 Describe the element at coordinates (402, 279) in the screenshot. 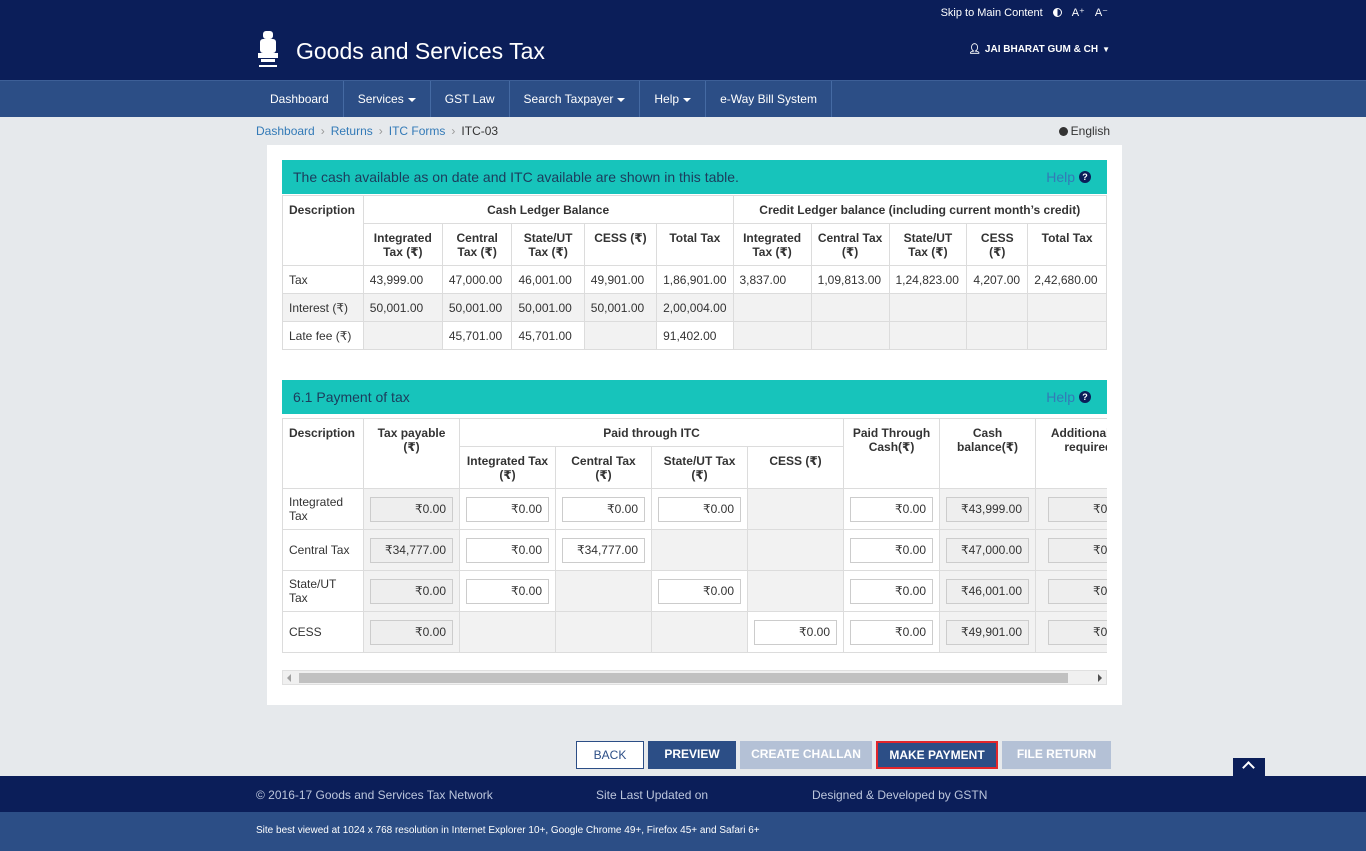

I see `table-cell: 43,999.00` at that location.